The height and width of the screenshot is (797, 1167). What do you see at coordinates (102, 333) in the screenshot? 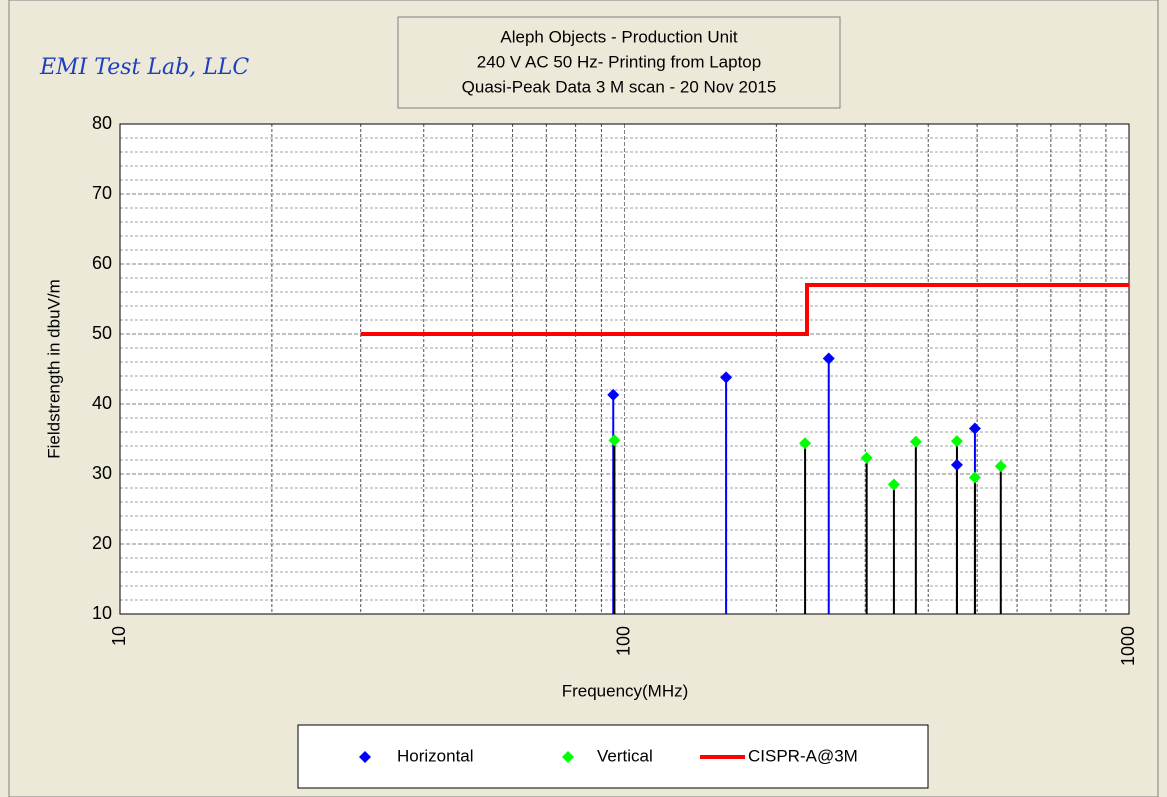
I see `y-tick-label: 50` at bounding box center [102, 333].